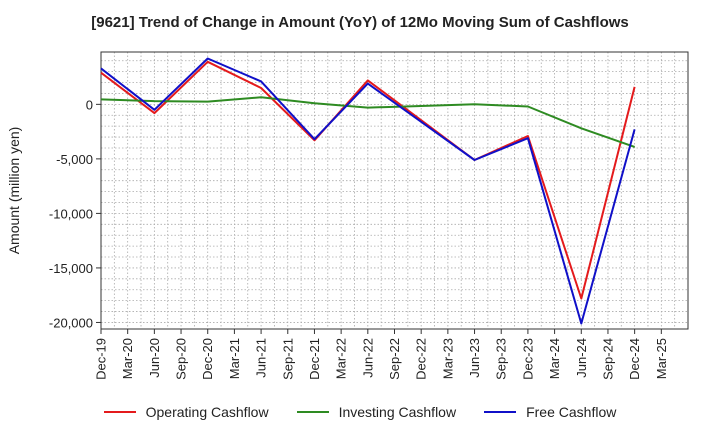  Describe the element at coordinates (394, 359) in the screenshot. I see `x-tick-label: Sep-22` at that location.